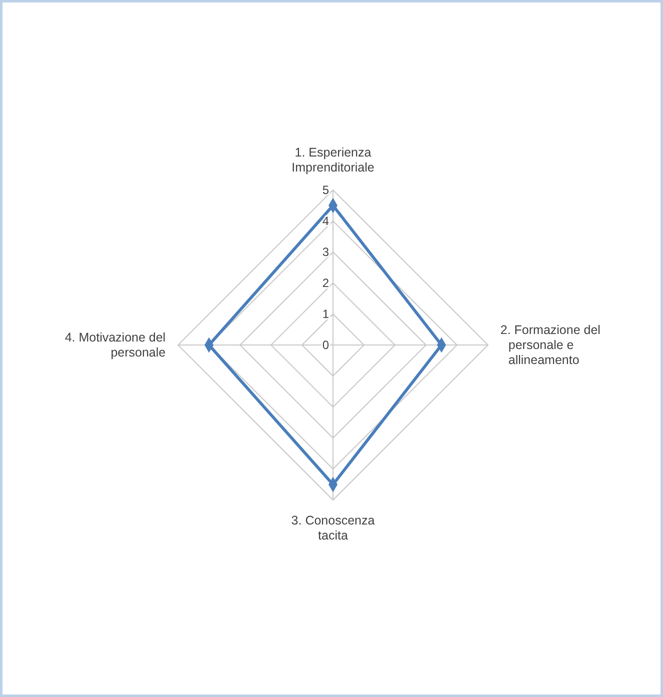  I want to click on y-tick-label: 0, so click(326, 345).